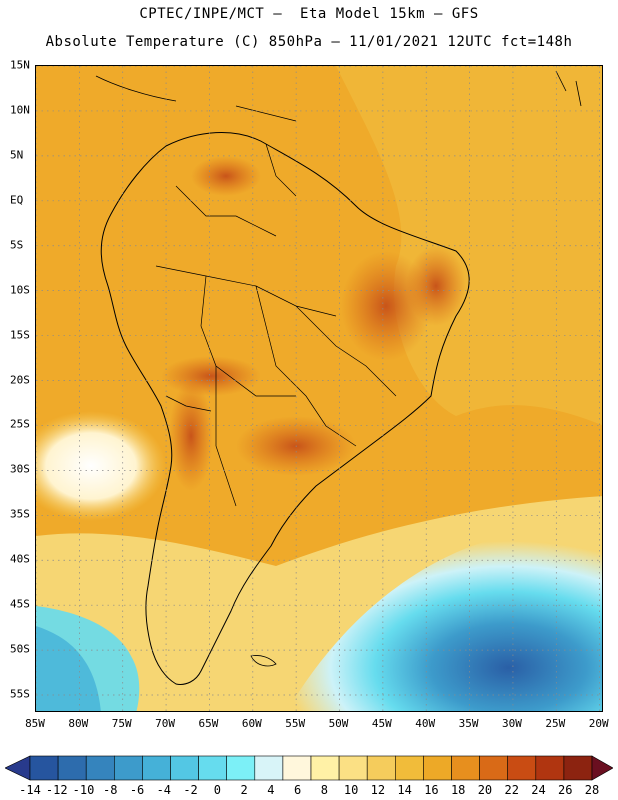 Image resolution: width=618 pixels, height=800 pixels. Describe the element at coordinates (309, 14) in the screenshot. I see `title-line-1: CPTEC/INPE/MCT – Eta Model 15km – GFS` at that location.